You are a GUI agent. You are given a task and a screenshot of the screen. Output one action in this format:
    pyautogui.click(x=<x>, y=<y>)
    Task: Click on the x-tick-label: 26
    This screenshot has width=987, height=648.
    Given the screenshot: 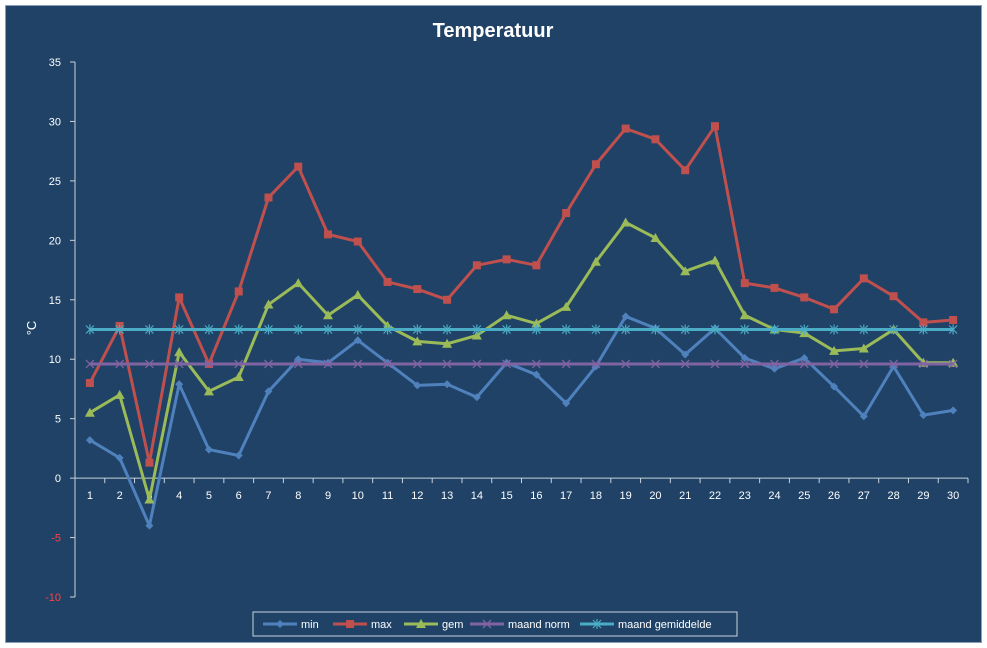 What is the action you would take?
    pyautogui.click(x=834, y=496)
    